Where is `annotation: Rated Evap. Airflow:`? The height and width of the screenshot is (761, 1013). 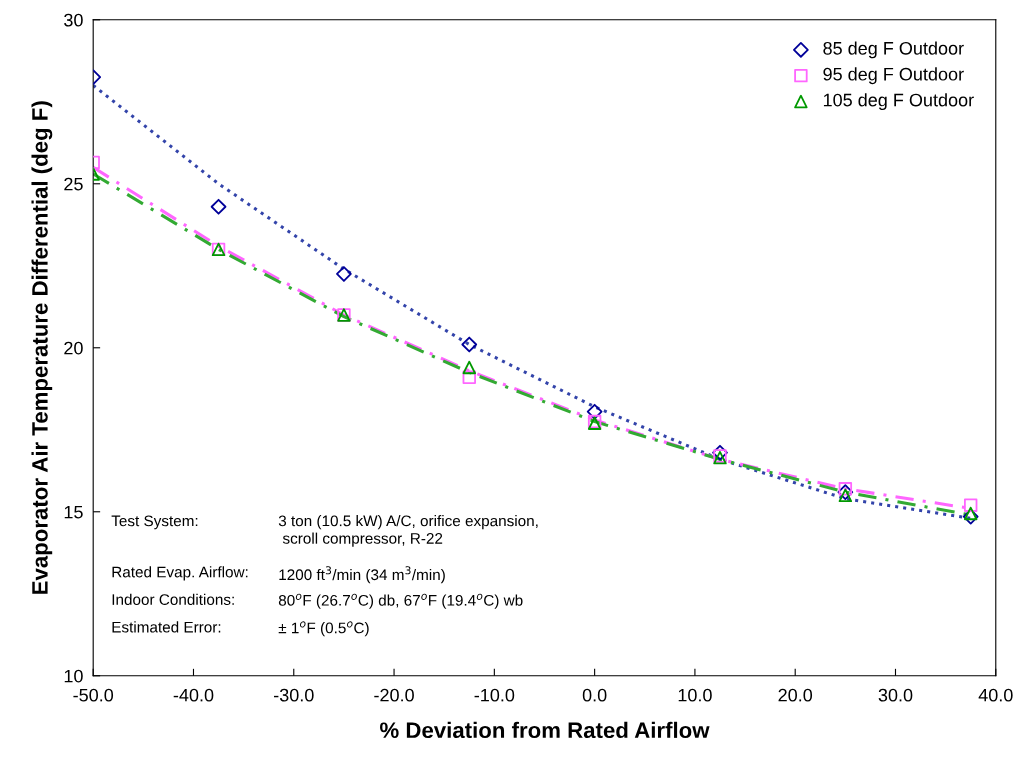
annotation: Rated Evap. Airflow: is located at coordinates (180, 573).